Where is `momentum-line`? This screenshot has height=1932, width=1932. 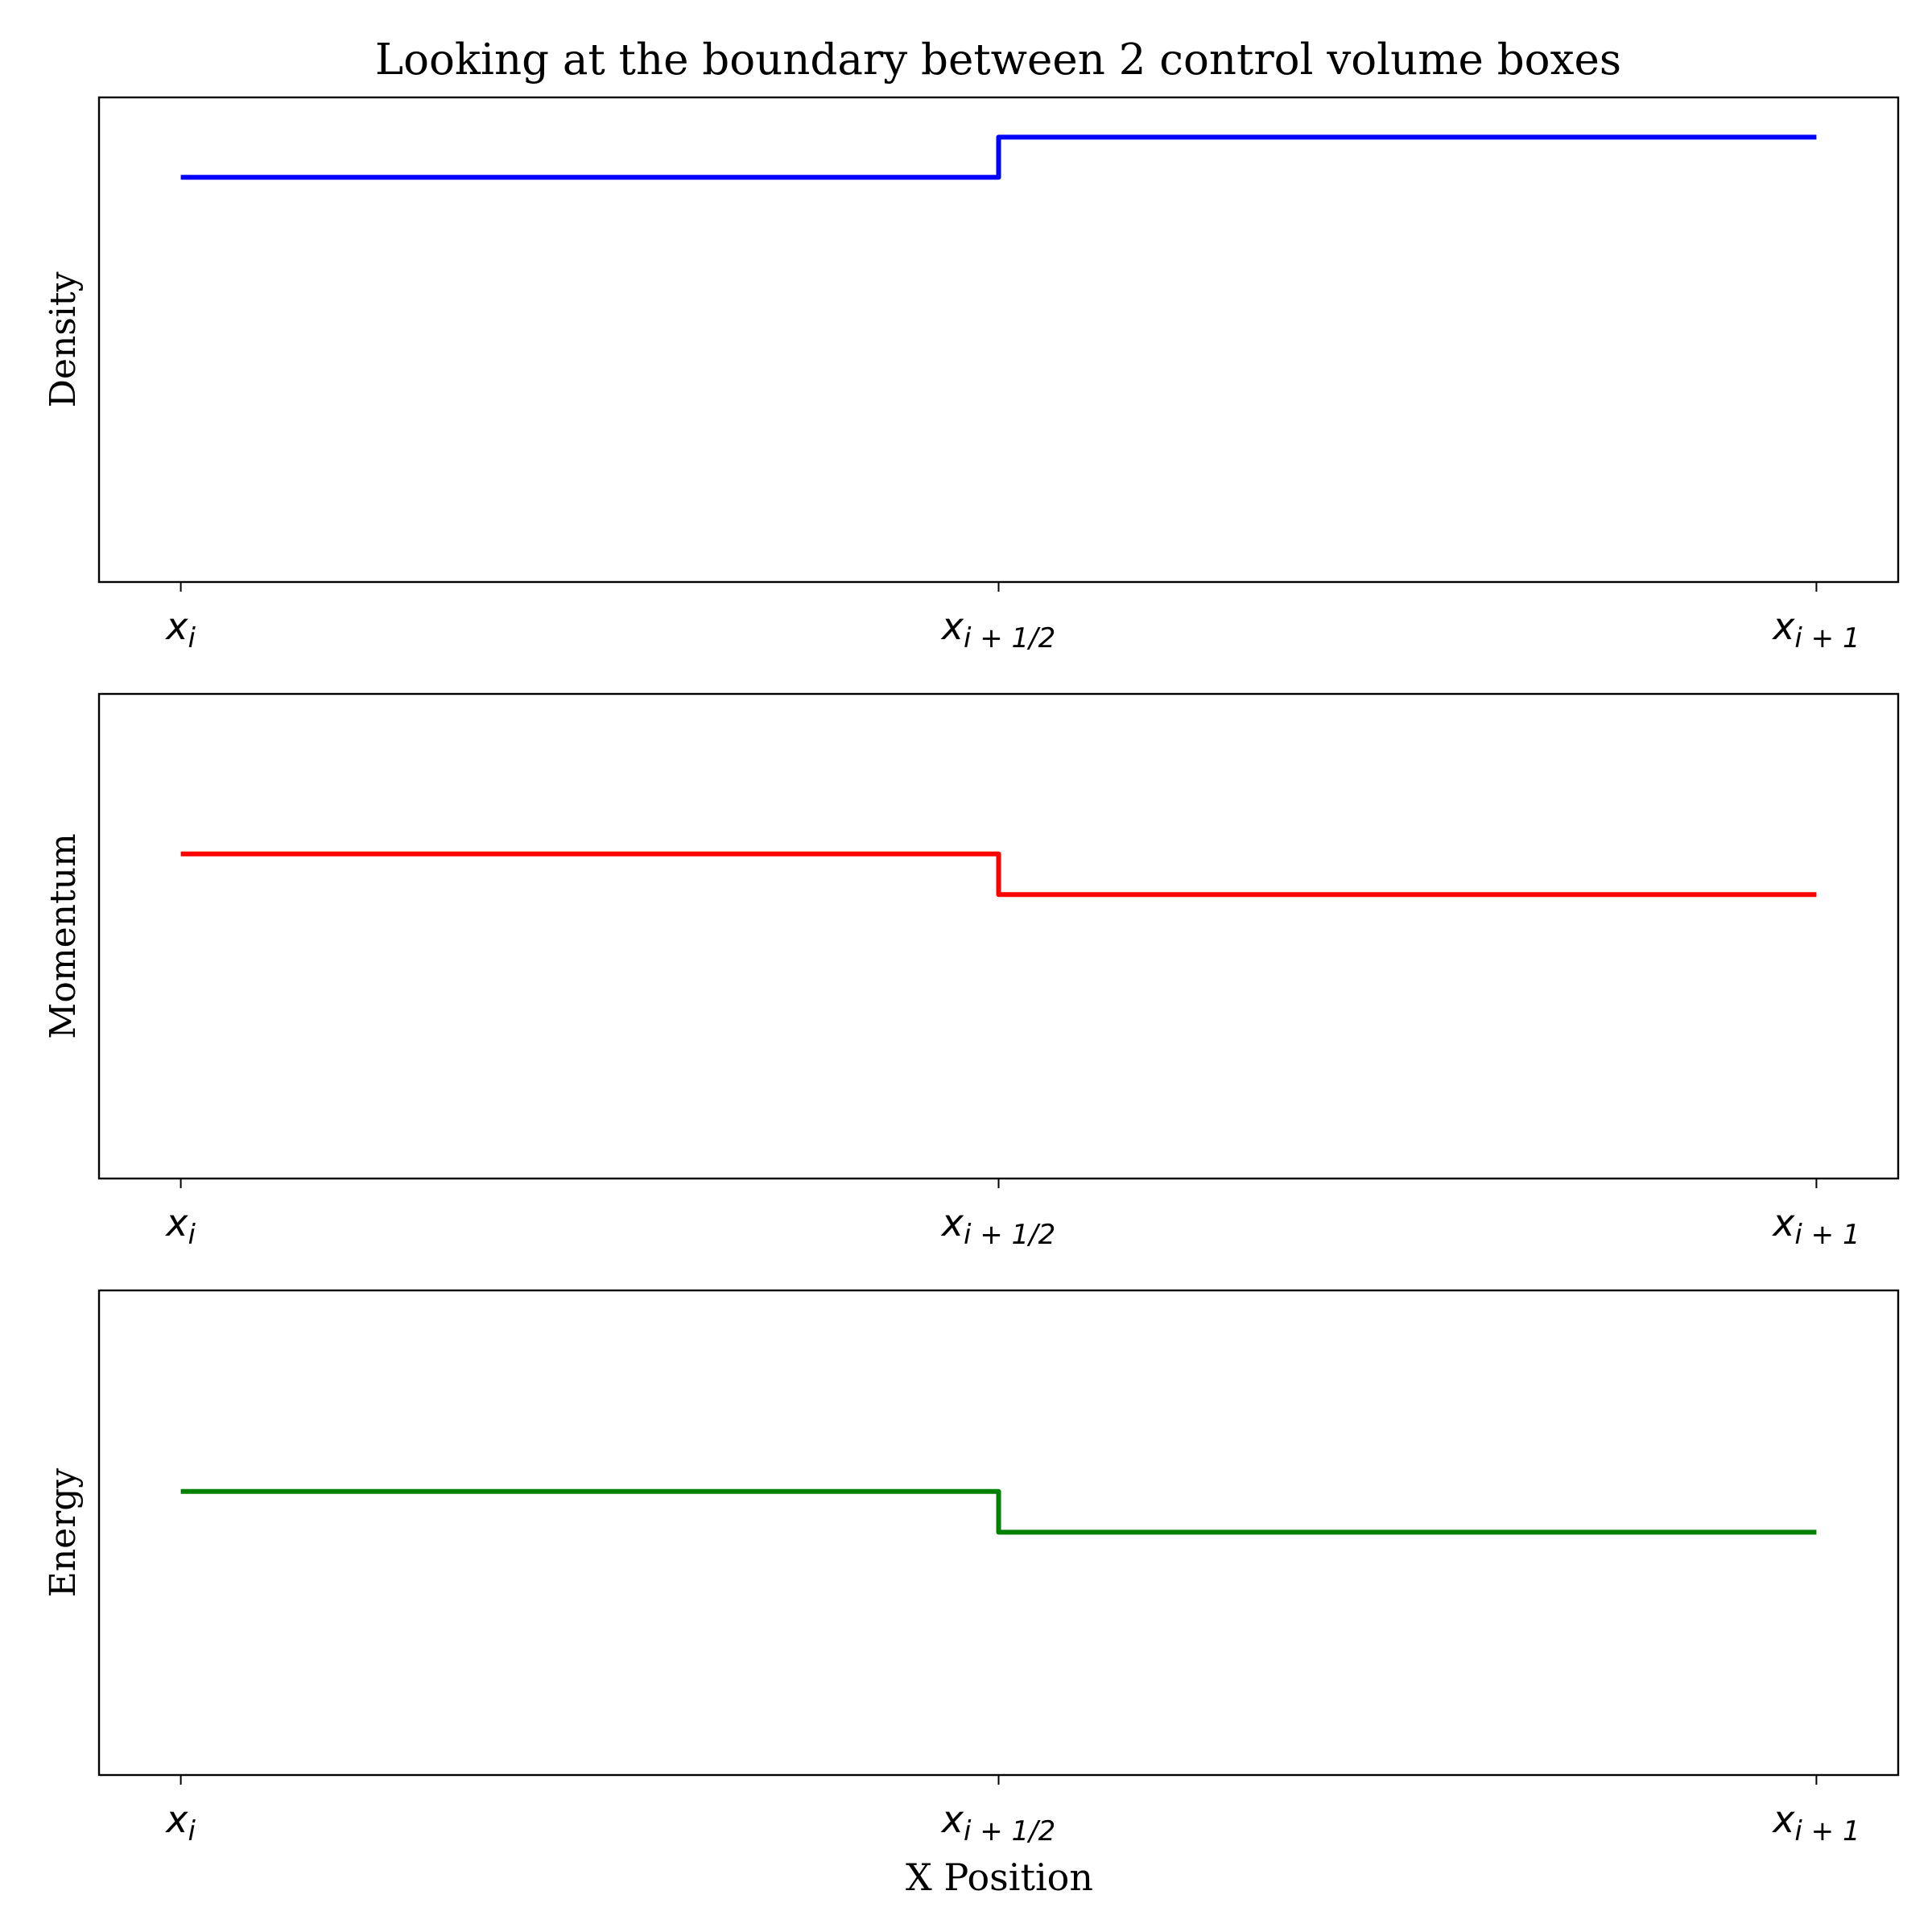
momentum-line is located at coordinates (998, 874).